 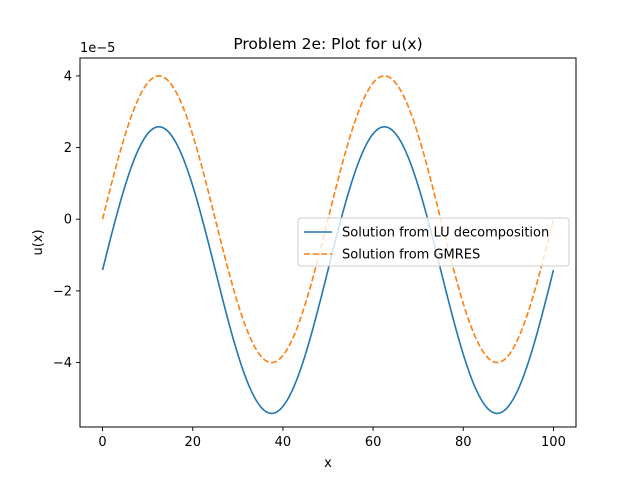 I want to click on y-tick-label: 2, so click(x=68, y=148).